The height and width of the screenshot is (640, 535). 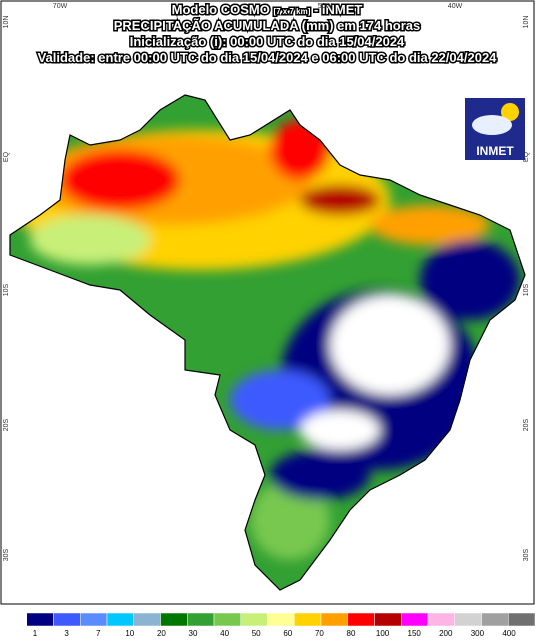 I want to click on inmet-logo: INMET, so click(x=495, y=129).